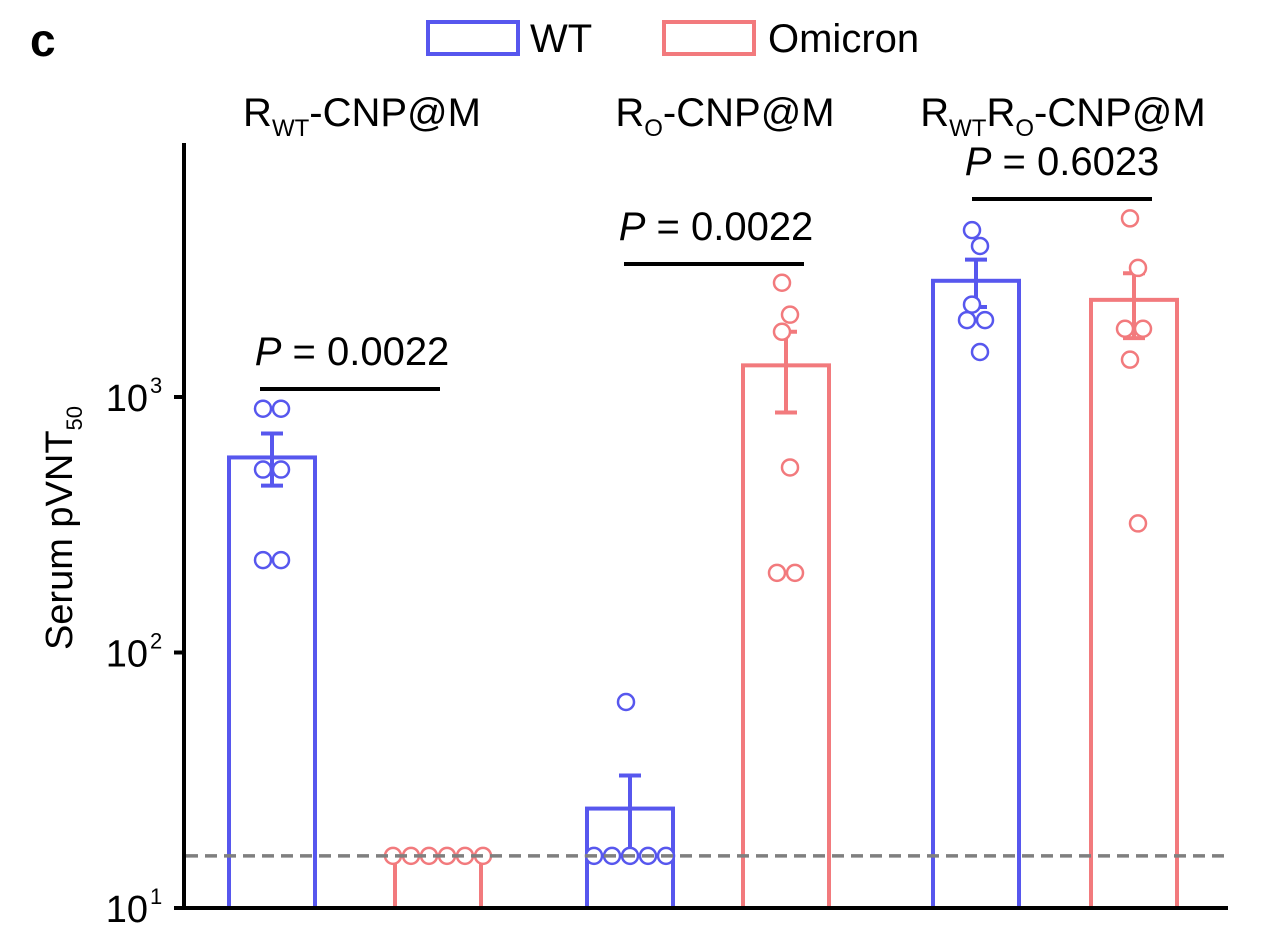  I want to click on y-axis-label: Serum pVNT50, so click(63, 528).